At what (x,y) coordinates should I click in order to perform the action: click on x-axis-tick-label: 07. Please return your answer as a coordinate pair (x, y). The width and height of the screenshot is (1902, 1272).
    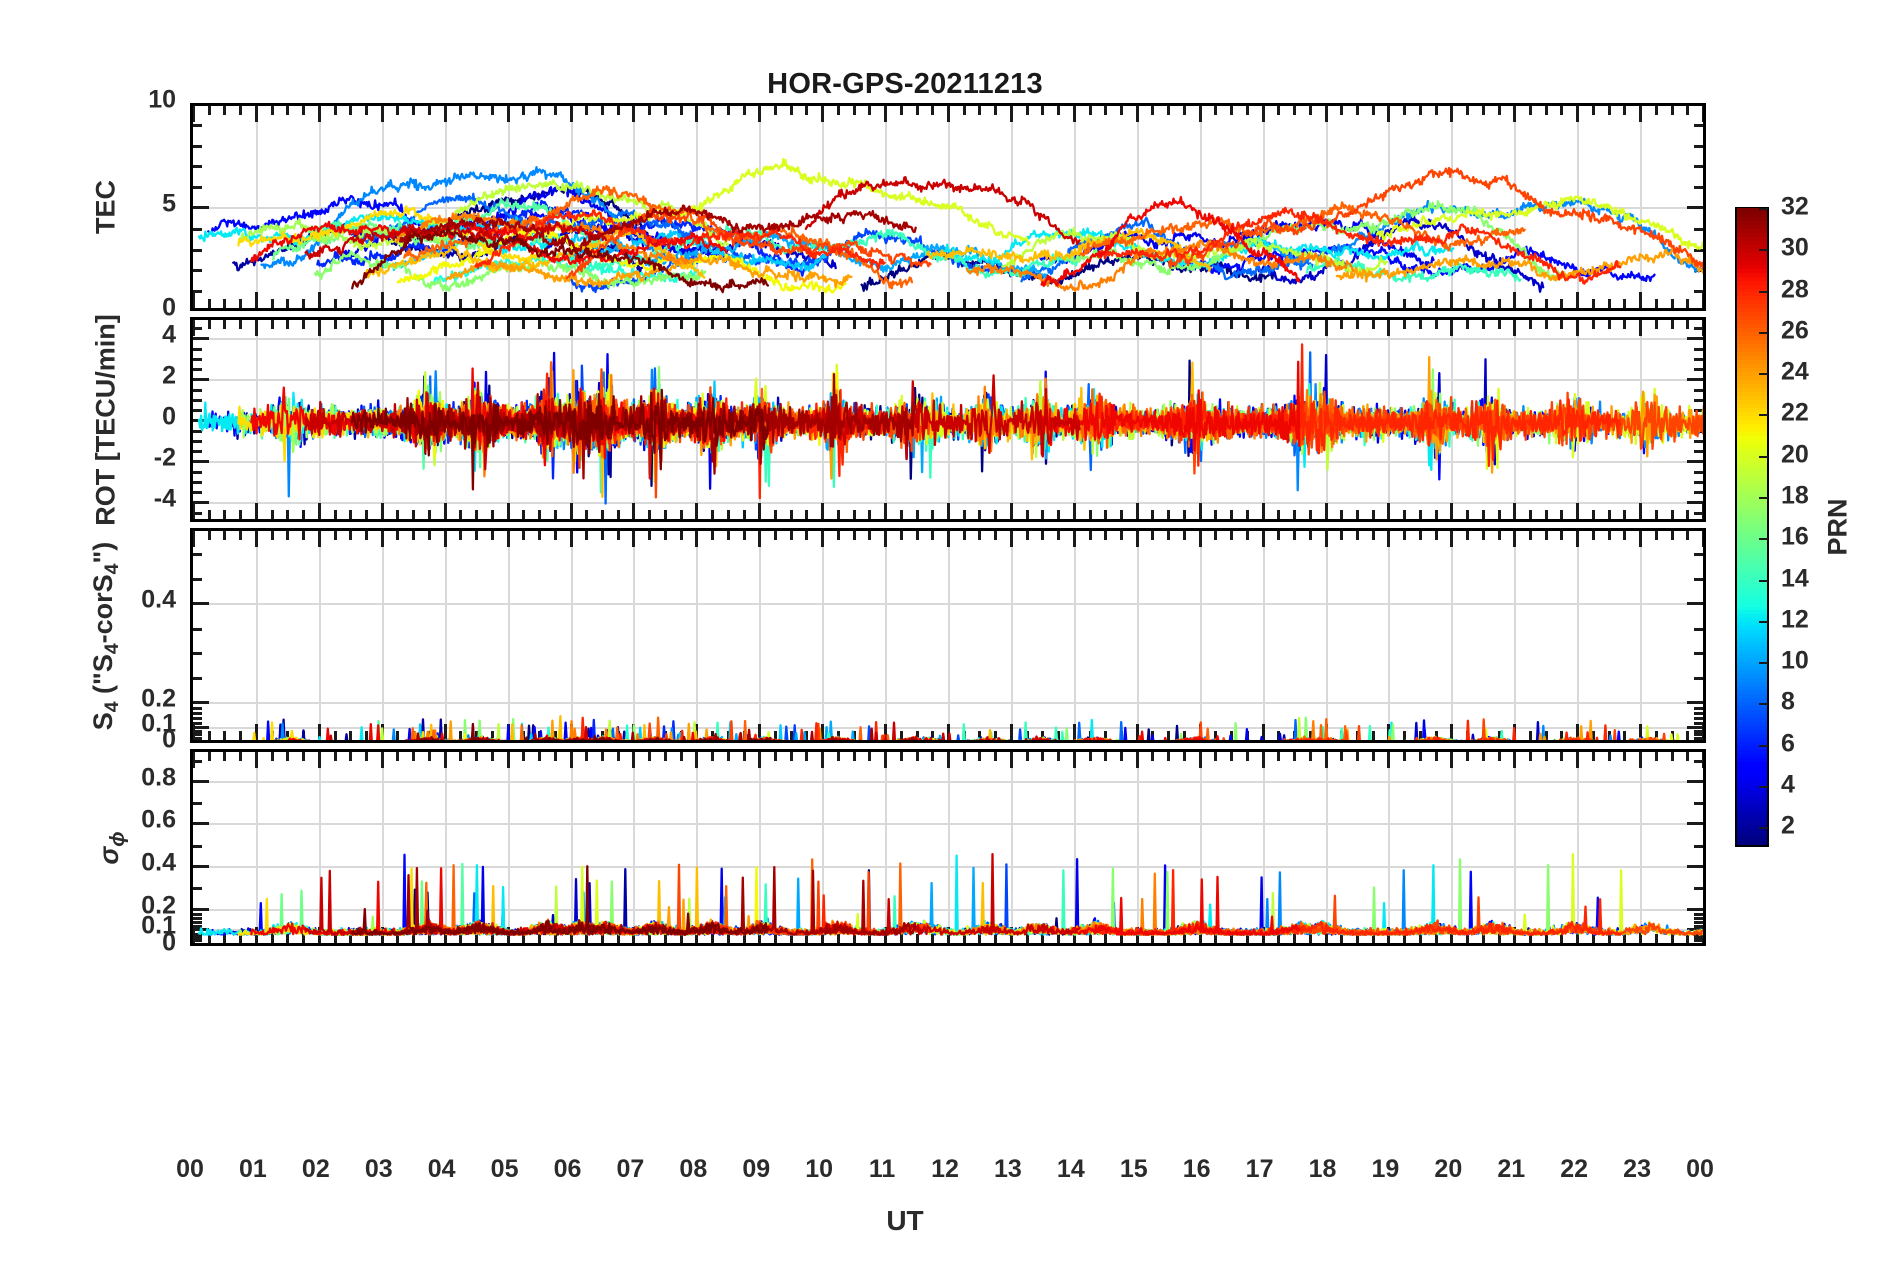
    Looking at the image, I should click on (630, 1169).